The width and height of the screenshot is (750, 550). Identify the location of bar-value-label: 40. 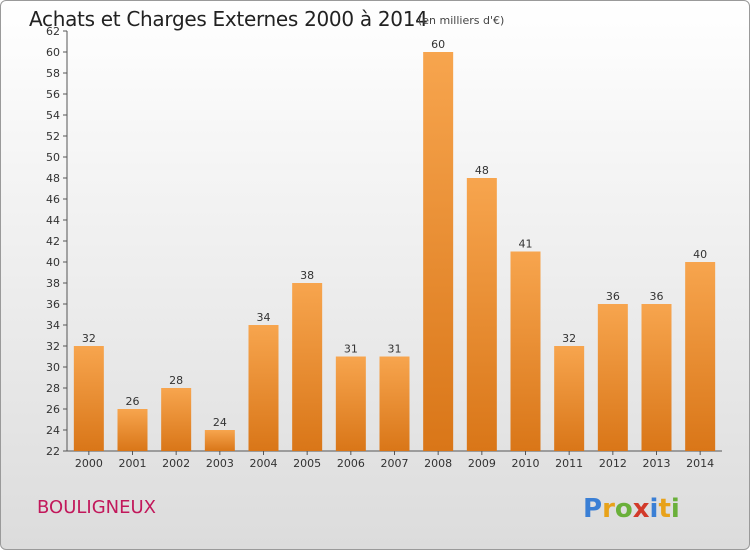
(700, 254).